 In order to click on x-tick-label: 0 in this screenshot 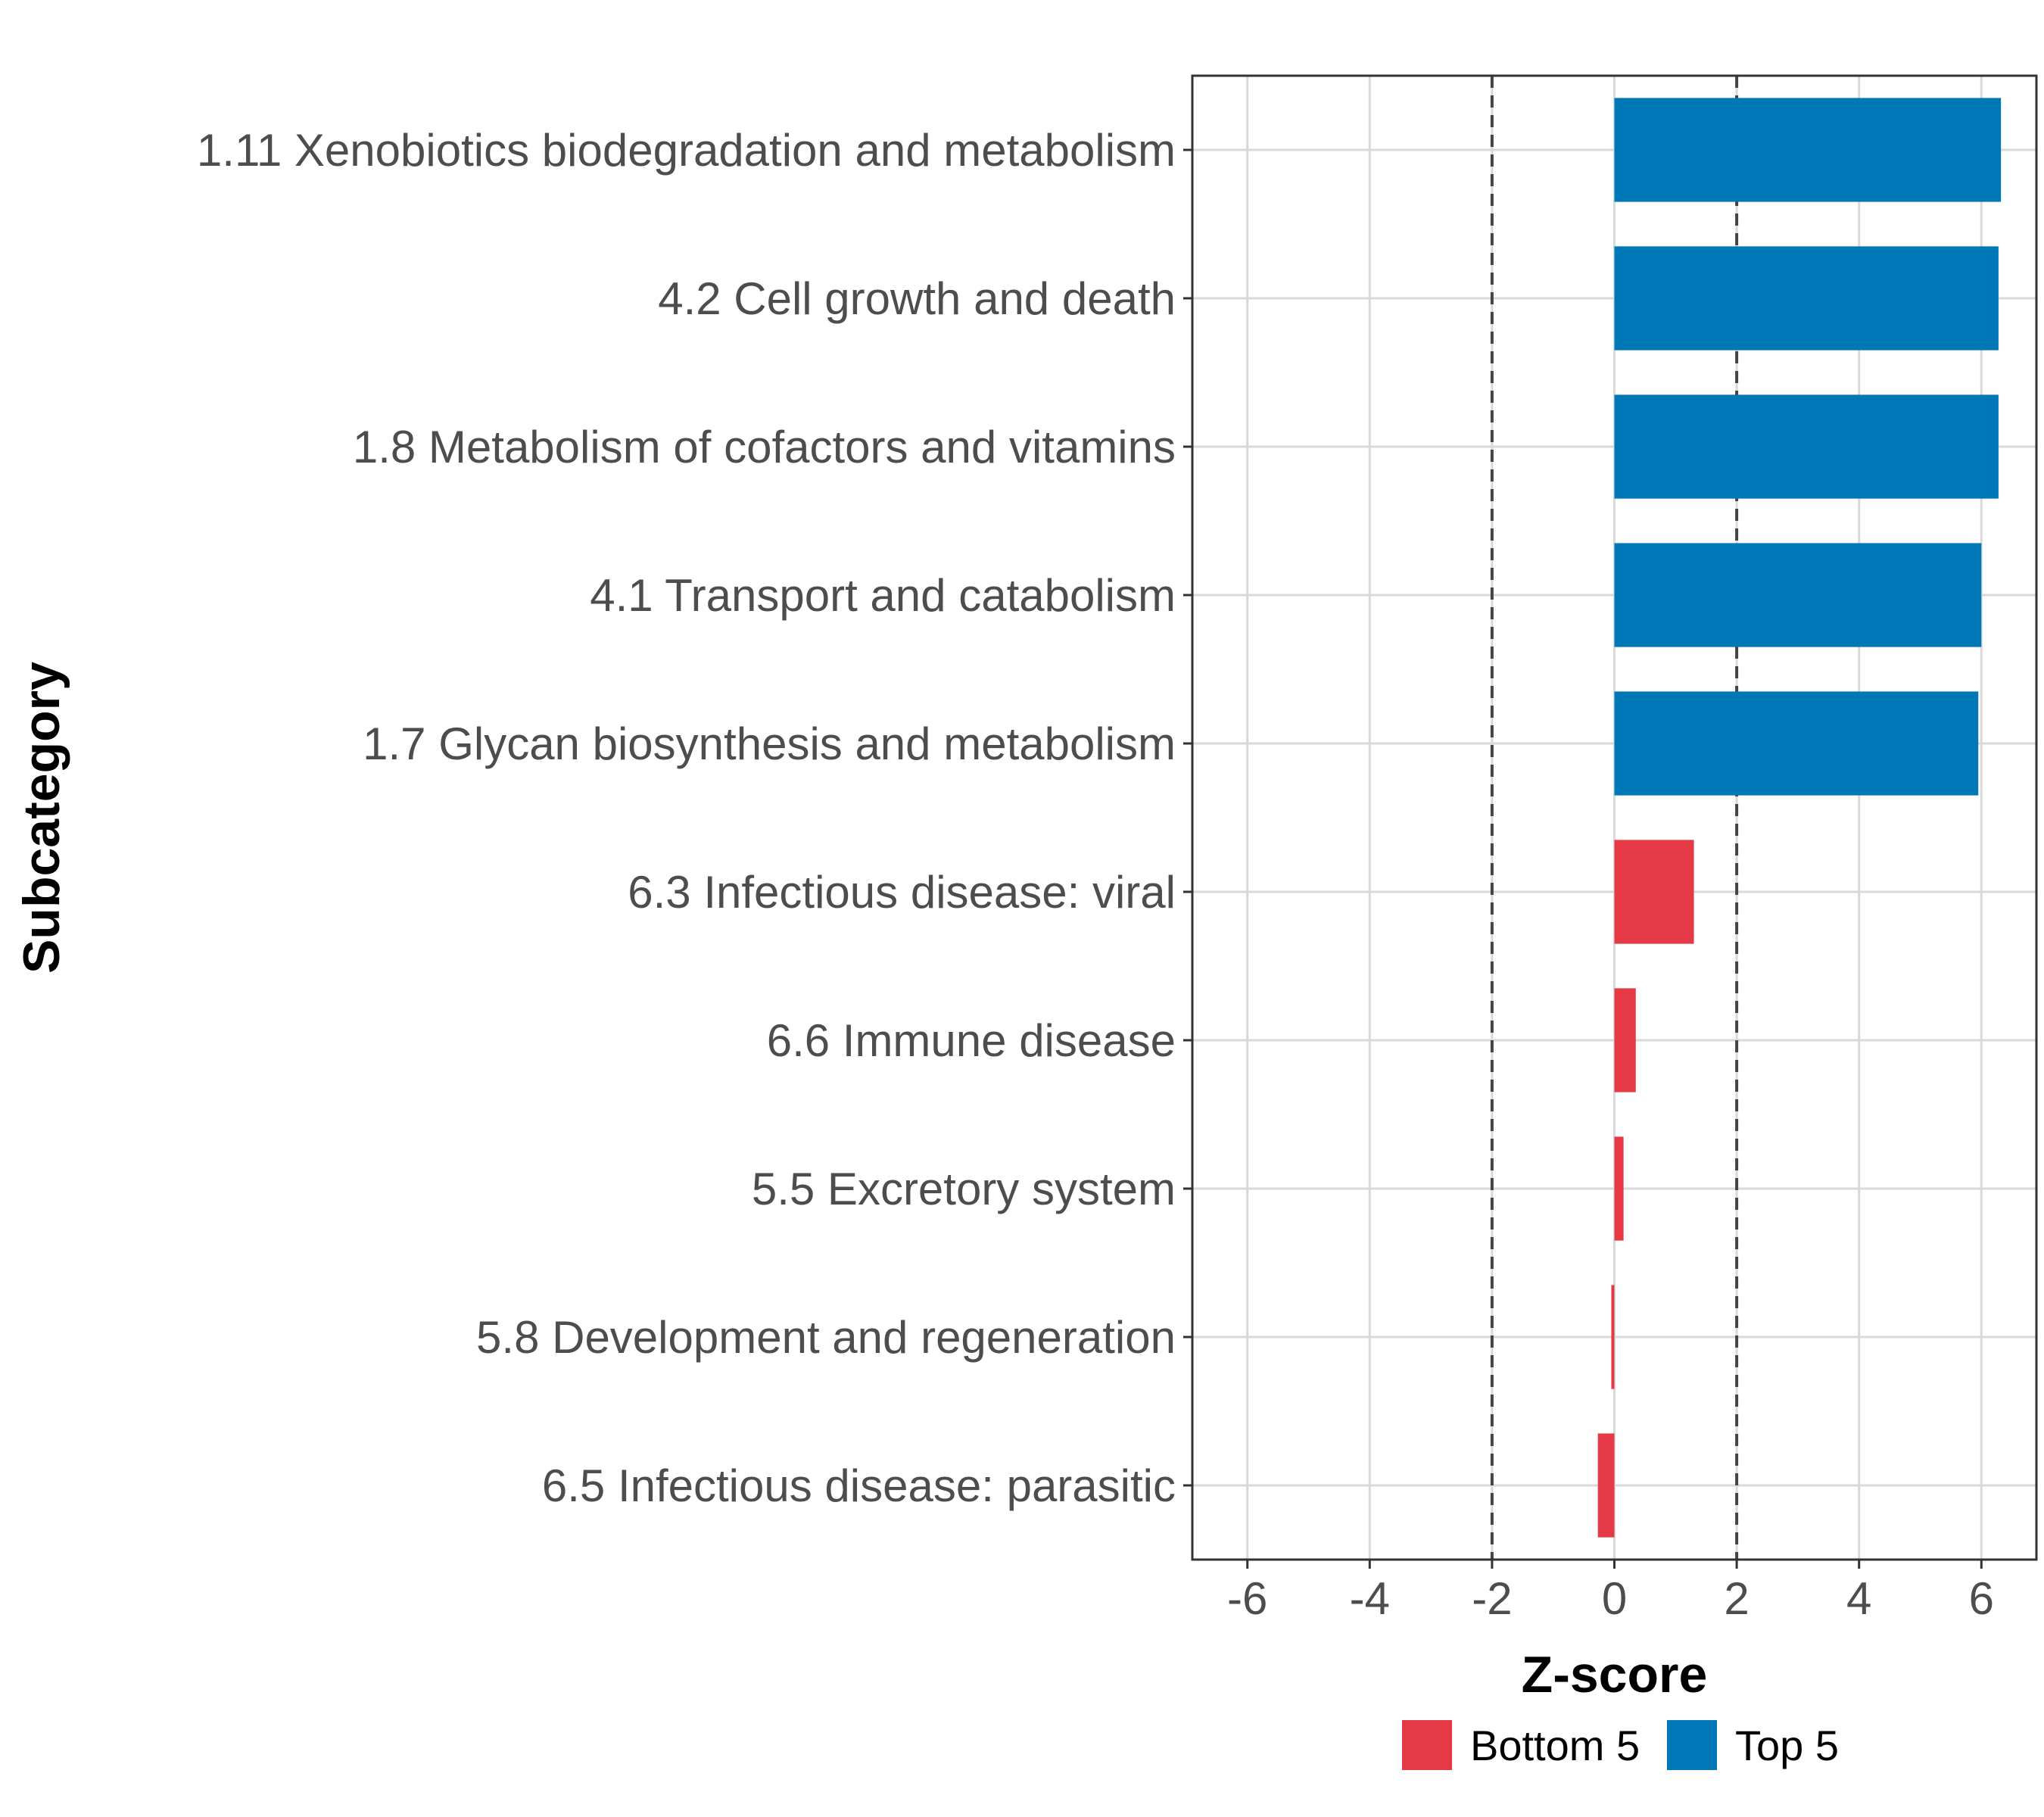, I will do `click(1614, 1599)`.